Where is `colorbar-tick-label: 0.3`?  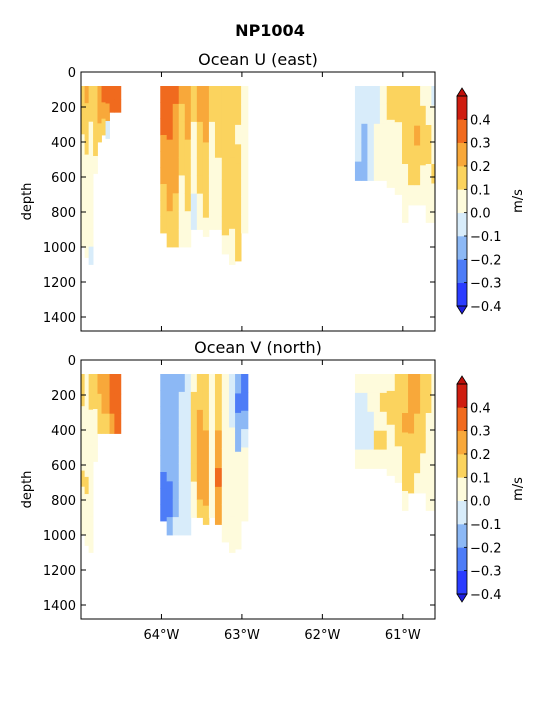
colorbar-tick-label: 0.3 is located at coordinates (480, 432).